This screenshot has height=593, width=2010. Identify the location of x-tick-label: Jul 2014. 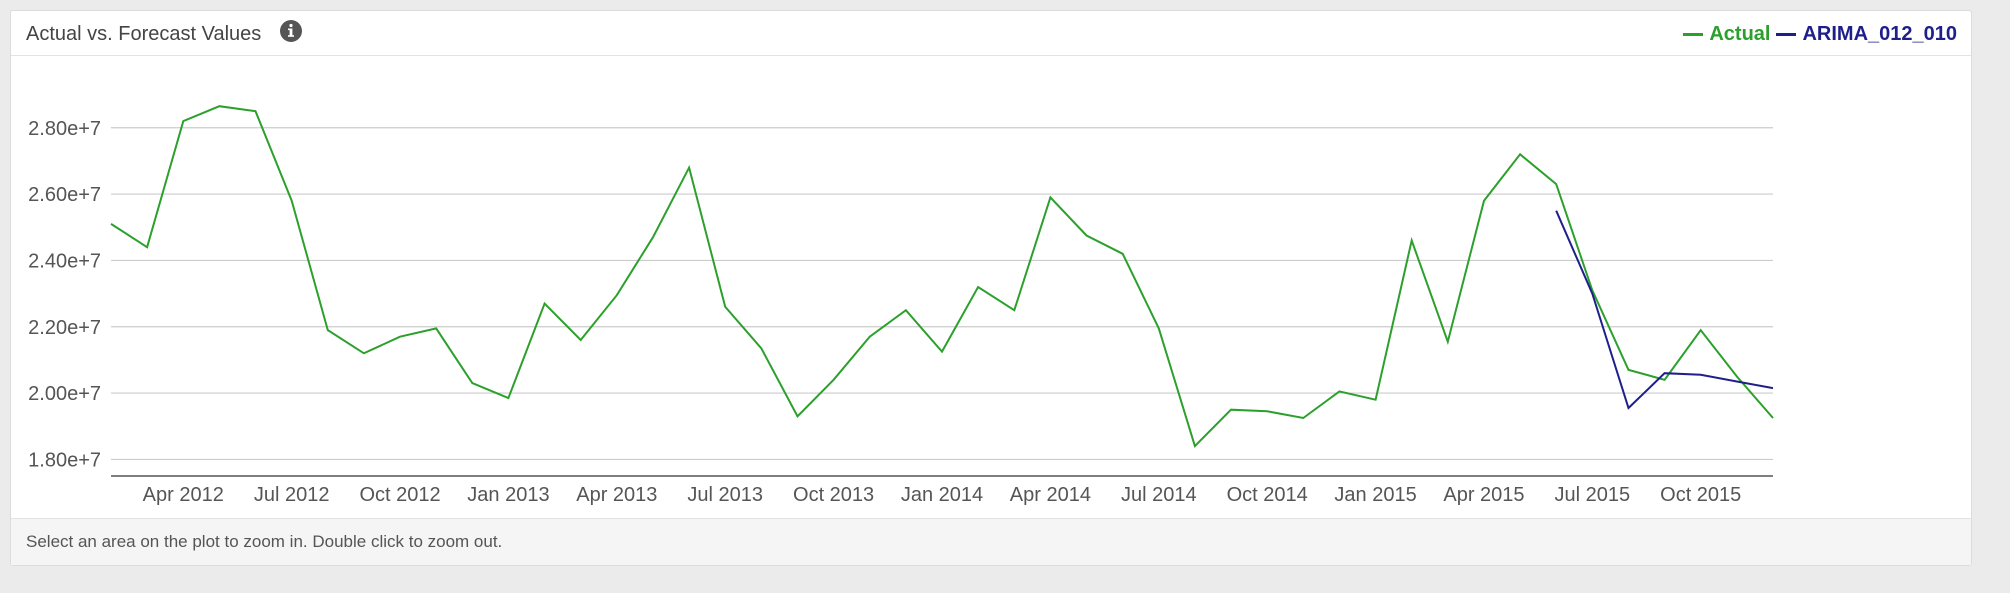
(1159, 495).